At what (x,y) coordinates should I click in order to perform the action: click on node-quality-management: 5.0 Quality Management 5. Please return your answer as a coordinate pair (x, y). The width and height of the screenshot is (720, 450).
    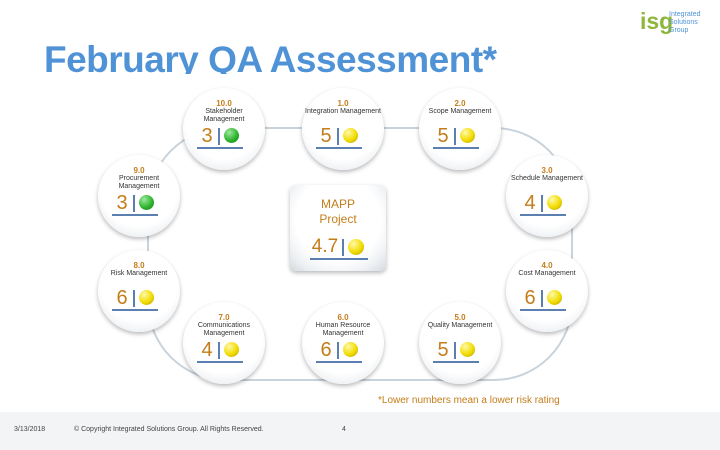
    Looking at the image, I should click on (460, 343).